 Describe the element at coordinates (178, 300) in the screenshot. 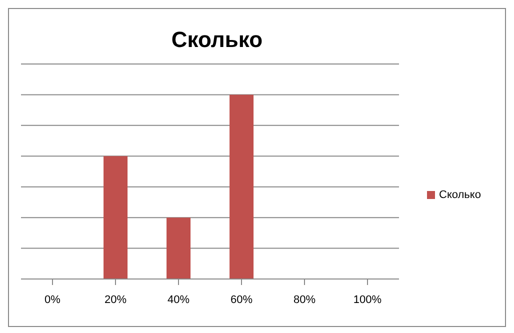

I see `x-tick-label: 40%` at that location.